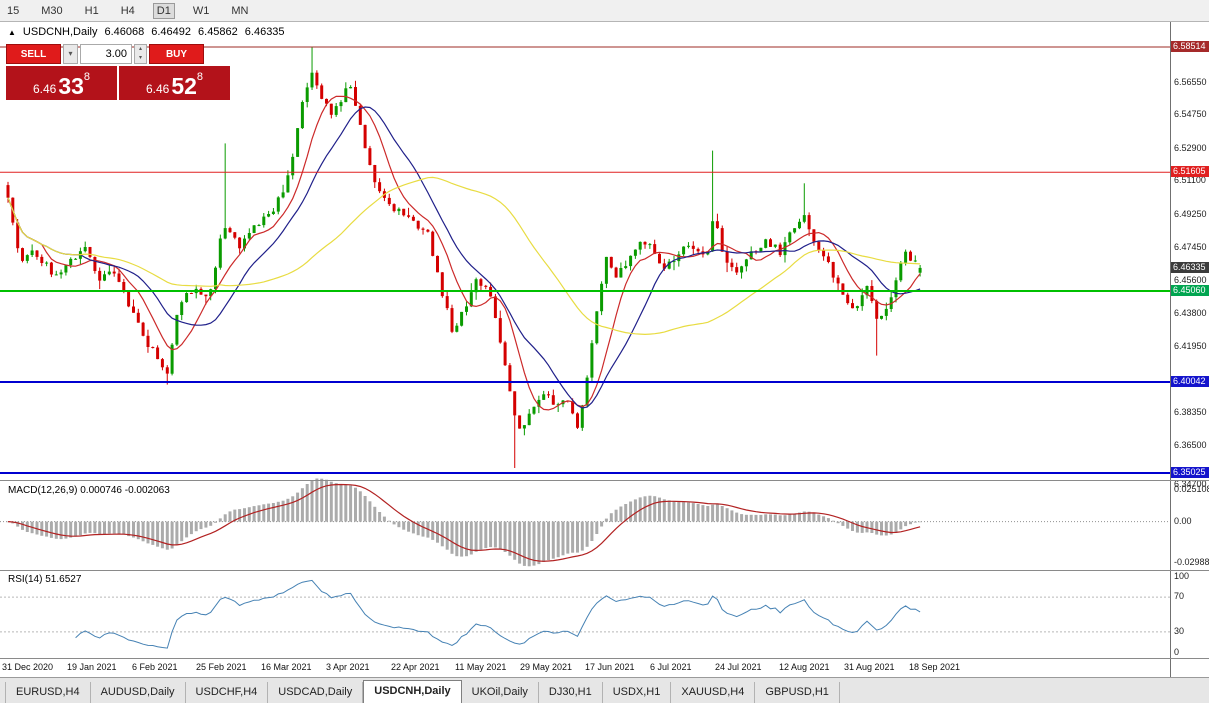 Image resolution: width=1209 pixels, height=703 pixels. Describe the element at coordinates (804, 667) in the screenshot. I see `date-tick-label: 12 Aug 2021` at that location.